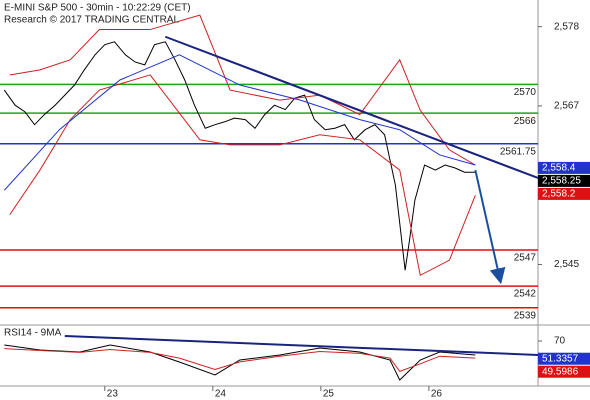 This screenshot has width=590, height=400. Describe the element at coordinates (560, 358) in the screenshot. I see `price-label: 51.3357` at that location.